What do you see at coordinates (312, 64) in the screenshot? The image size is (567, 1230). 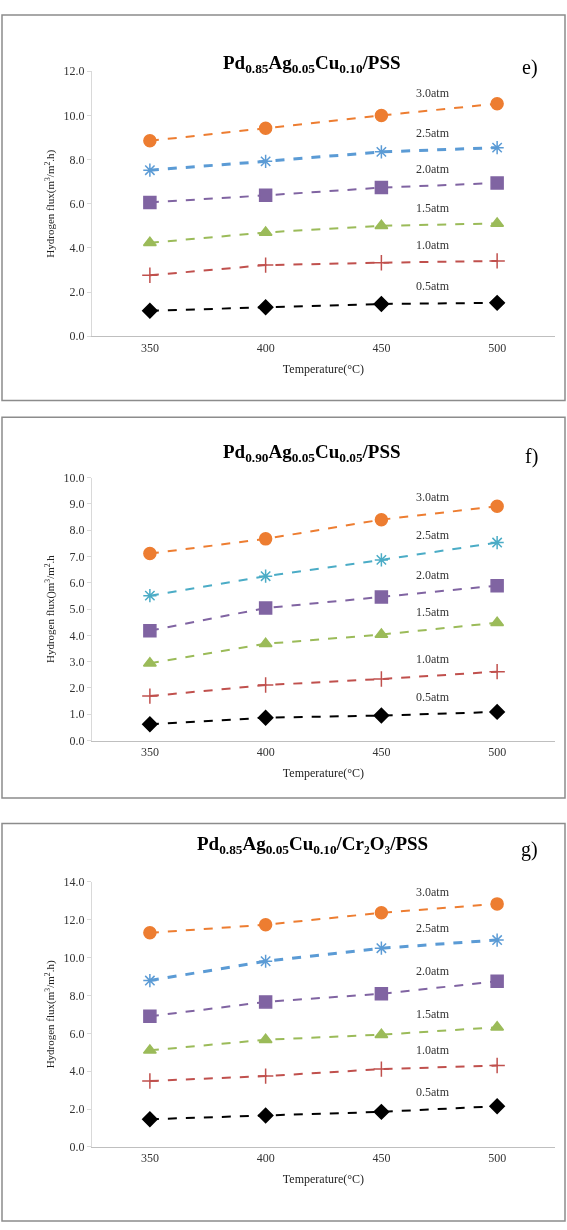 I see `chart-title: Pd$_{0.85}$Ag$_{0.05}$Cu$_{0.10}$/PSS` at bounding box center [312, 64].